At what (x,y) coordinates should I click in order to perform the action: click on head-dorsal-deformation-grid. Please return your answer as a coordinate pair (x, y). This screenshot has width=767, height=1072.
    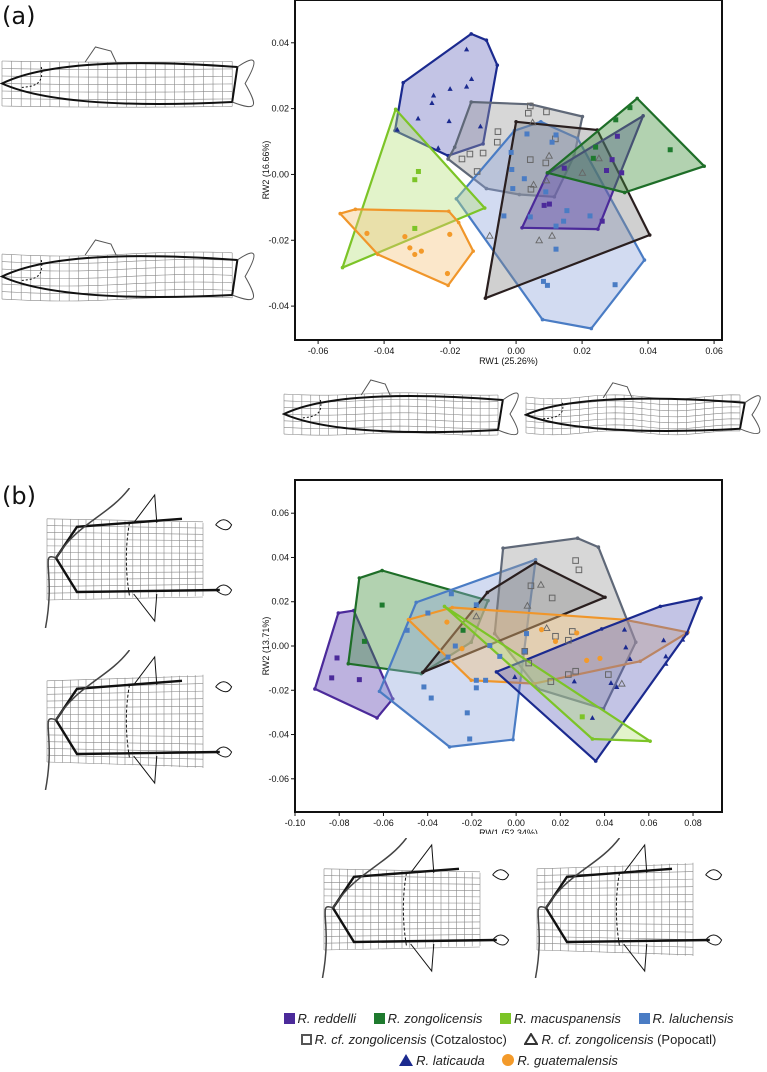
    Looking at the image, I should click on (138, 558).